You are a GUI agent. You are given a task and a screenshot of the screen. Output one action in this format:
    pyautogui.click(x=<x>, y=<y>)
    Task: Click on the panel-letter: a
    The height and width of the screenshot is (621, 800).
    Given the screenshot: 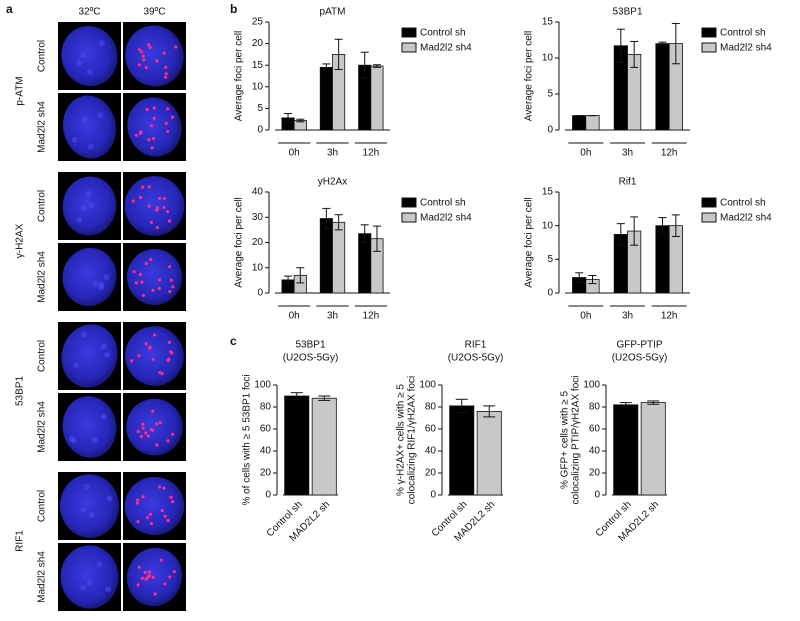 What is the action you would take?
    pyautogui.click(x=9, y=9)
    